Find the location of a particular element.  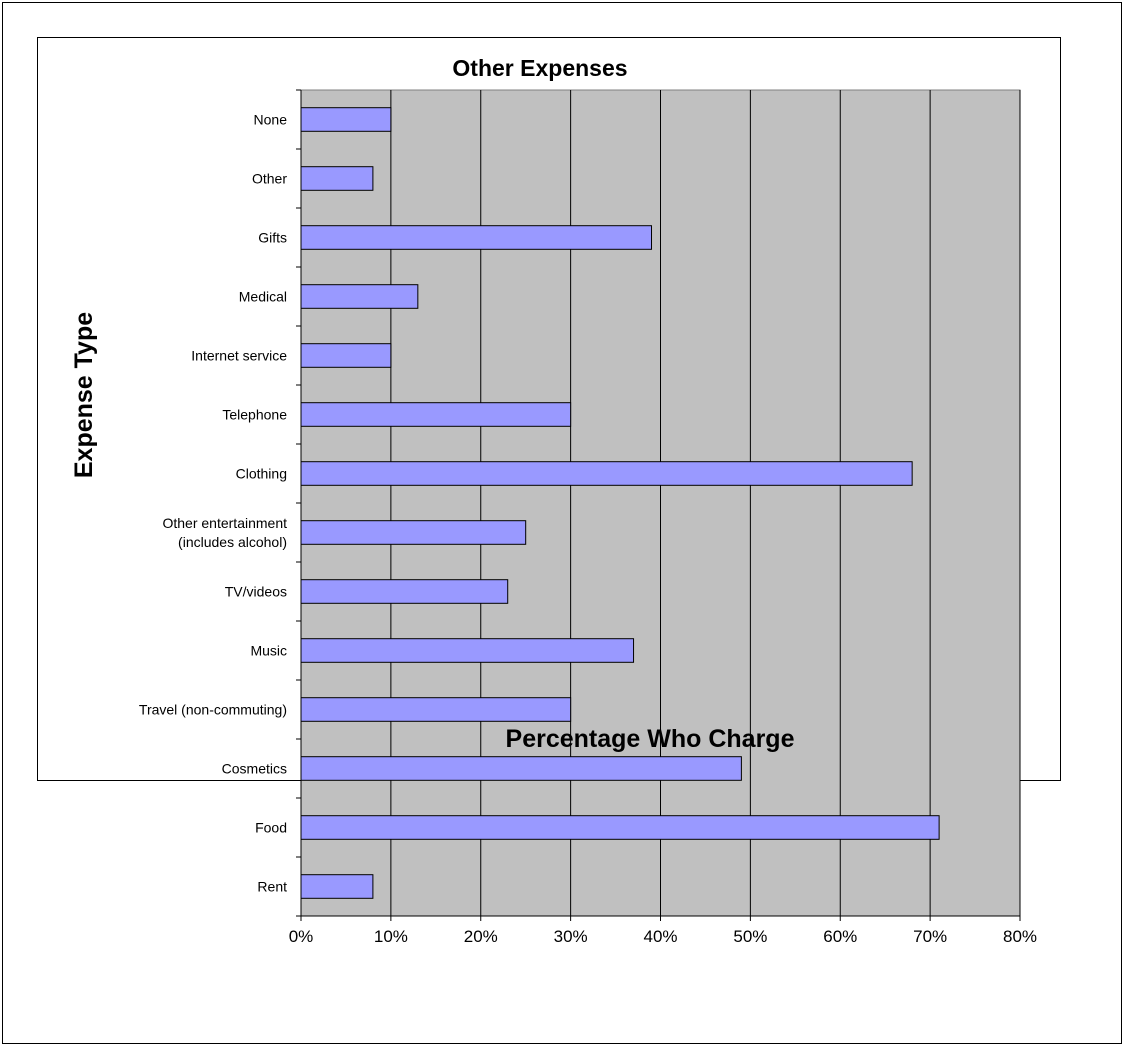

category-label-7: Other entertainment (includes alcohol) is located at coordinates (224, 532).